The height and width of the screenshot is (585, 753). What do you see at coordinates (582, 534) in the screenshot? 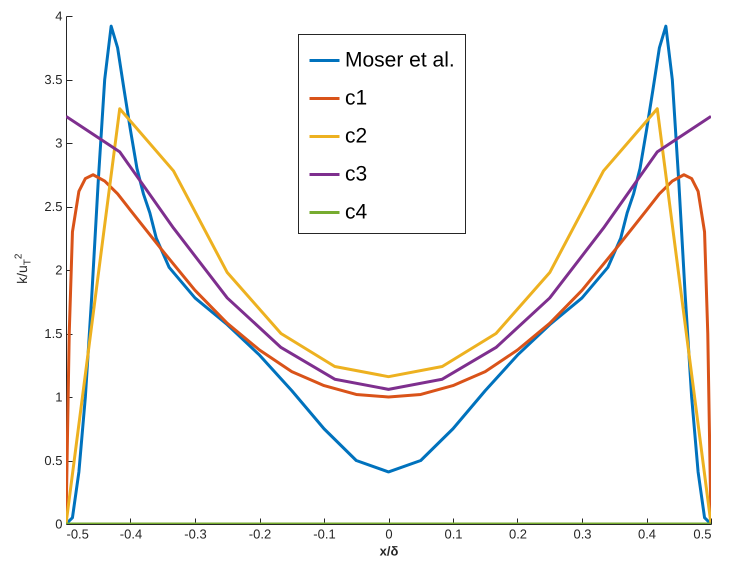
I see `x-tick-label: 0.3` at bounding box center [582, 534].